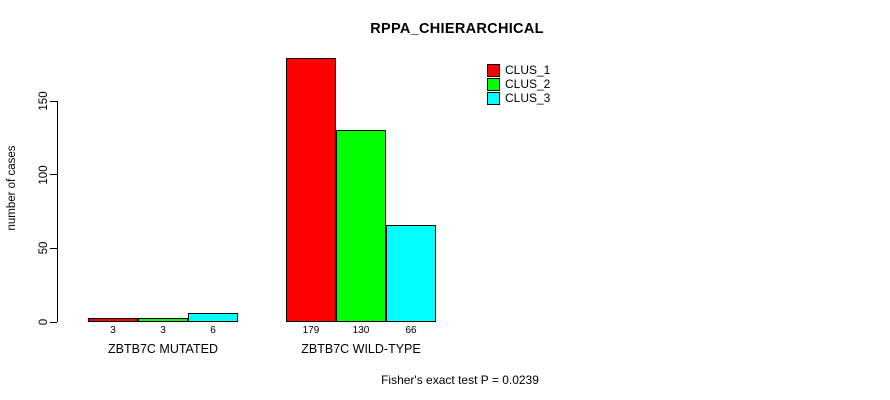  Describe the element at coordinates (528, 84) in the screenshot. I see `legend-label-clus_2: CLUS_2` at that location.